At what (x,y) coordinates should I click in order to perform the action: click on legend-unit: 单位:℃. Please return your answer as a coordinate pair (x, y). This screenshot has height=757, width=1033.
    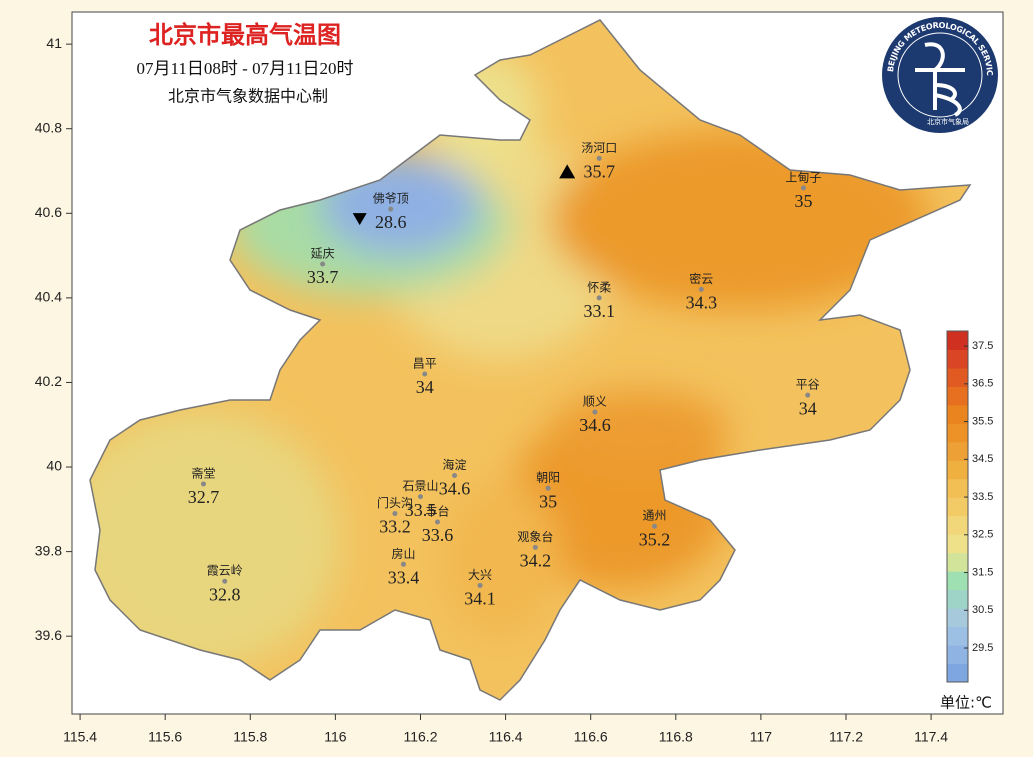
    Looking at the image, I should click on (966, 703).